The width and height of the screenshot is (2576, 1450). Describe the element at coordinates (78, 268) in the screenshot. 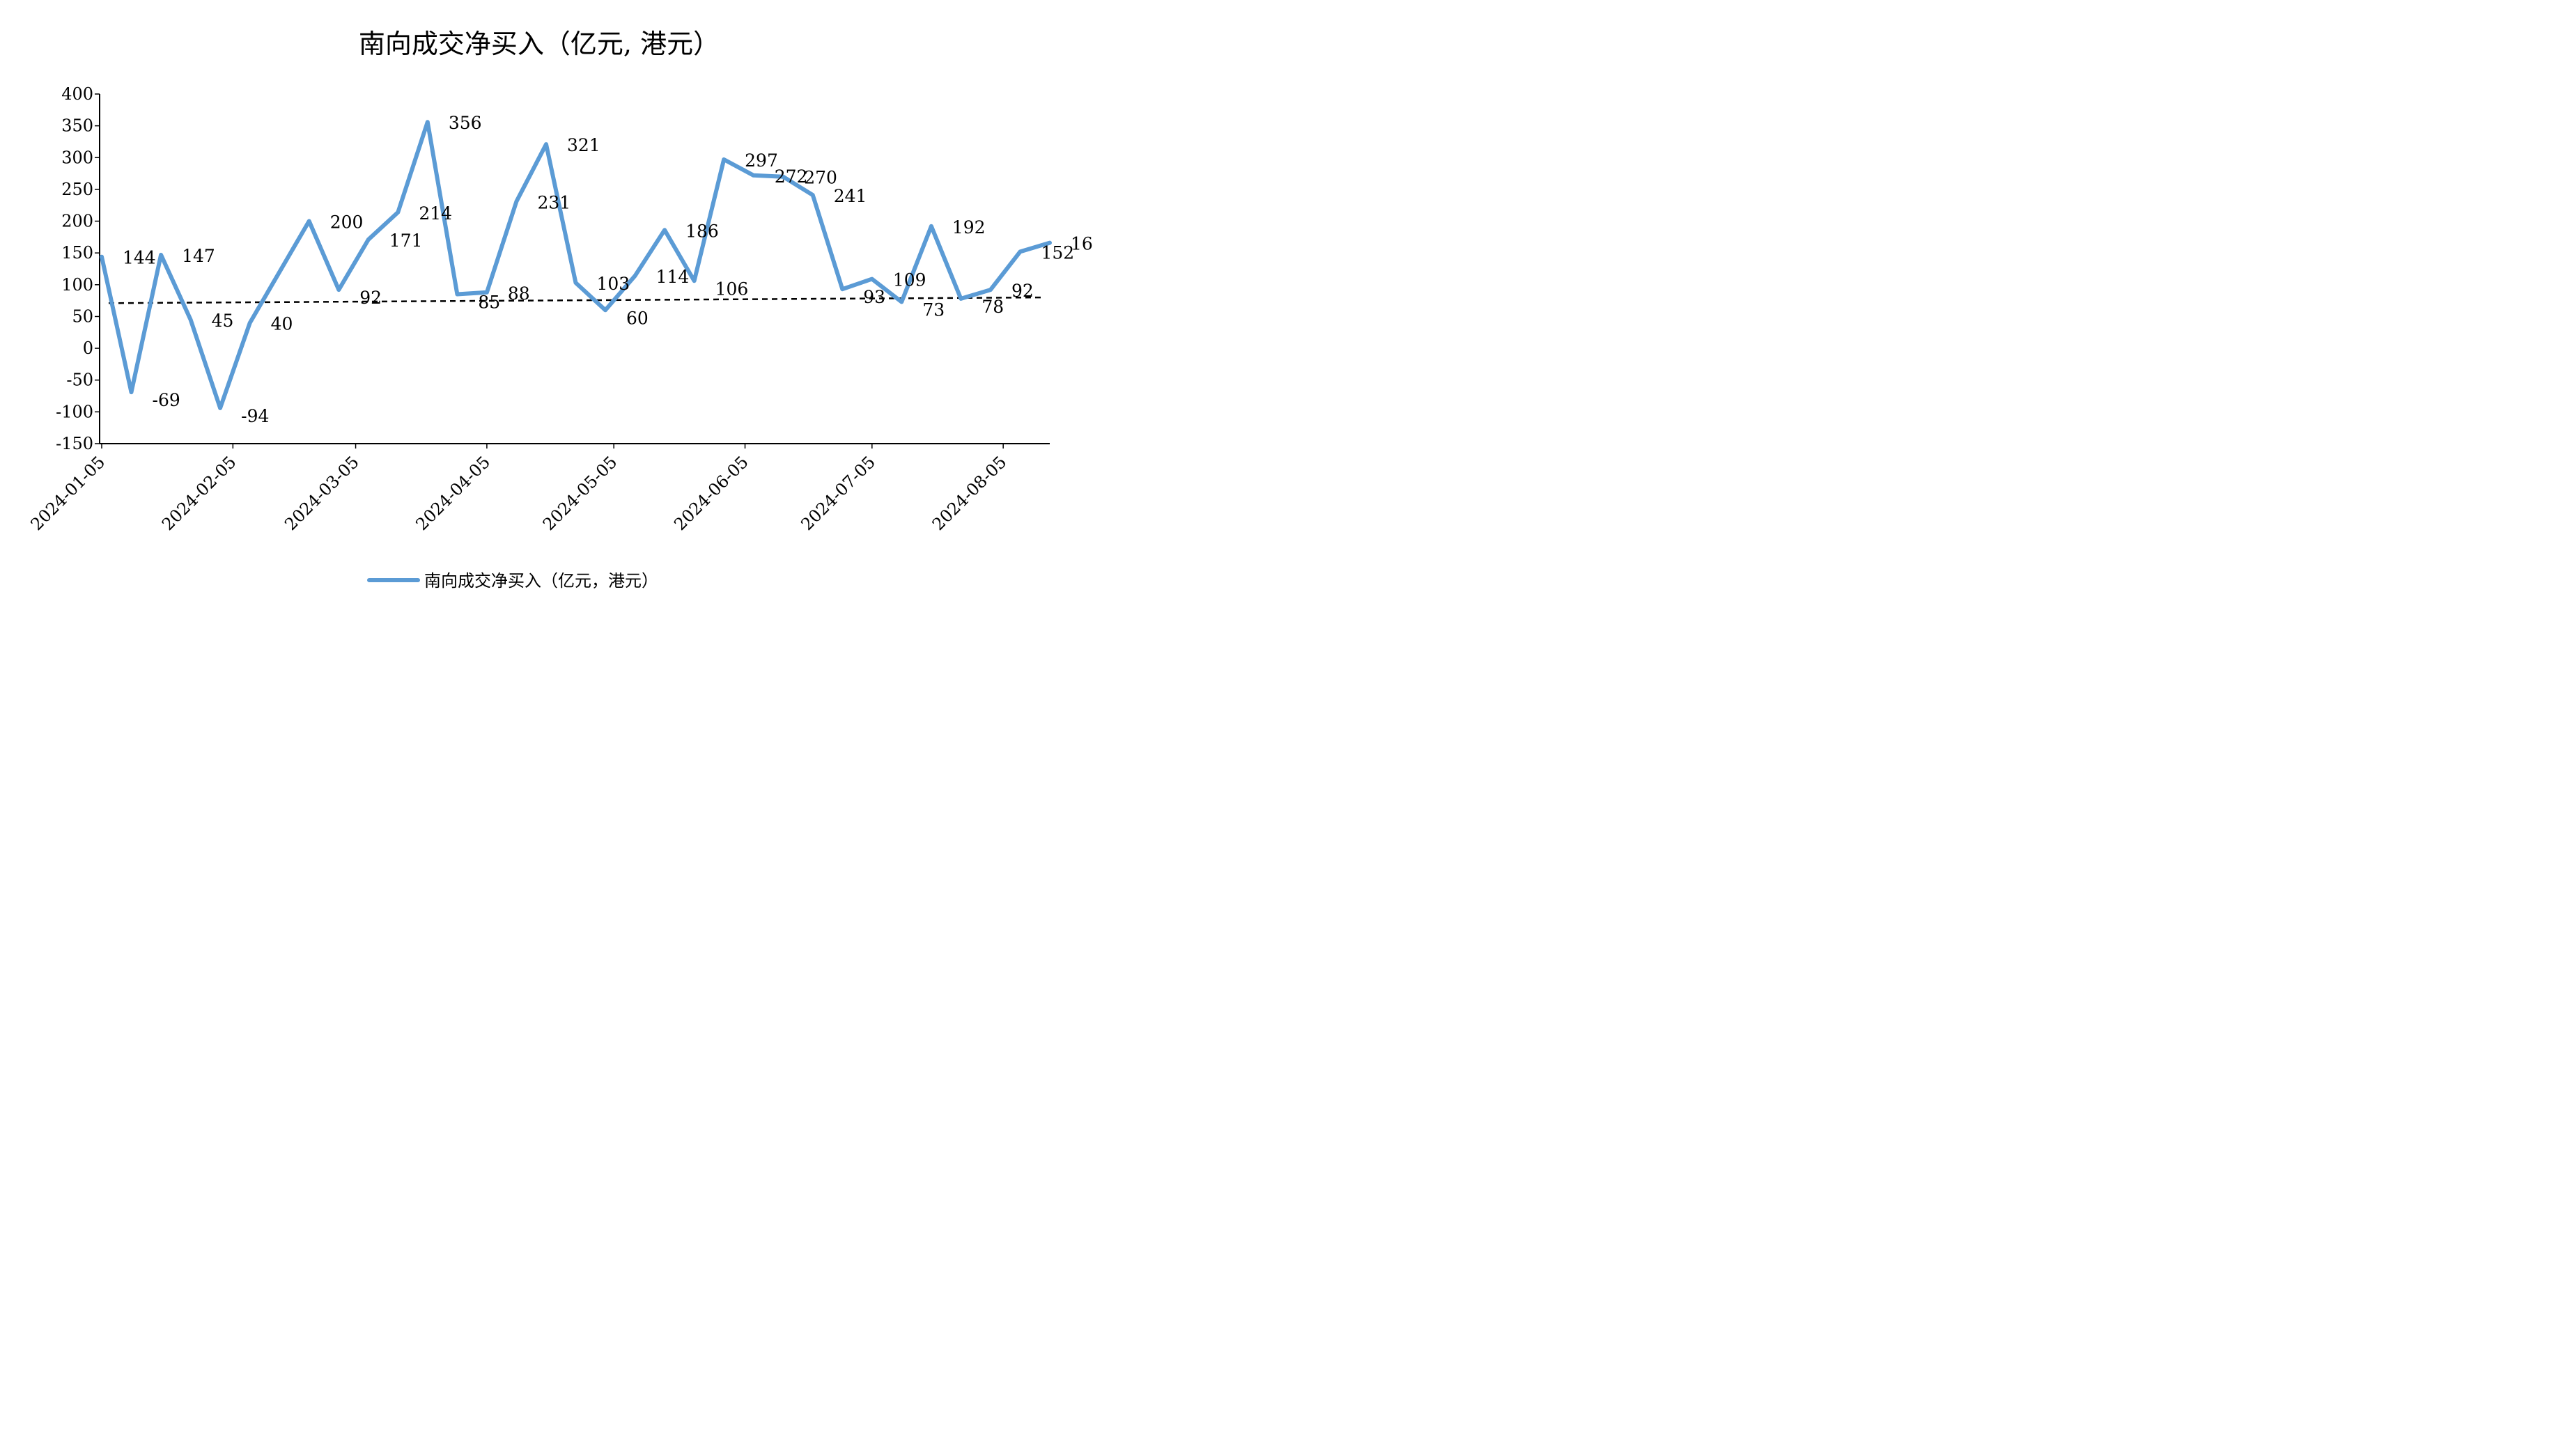

I see `y-axis: 400 350 300 250 200 150 100 50 0 -50 -100 -150` at that location.